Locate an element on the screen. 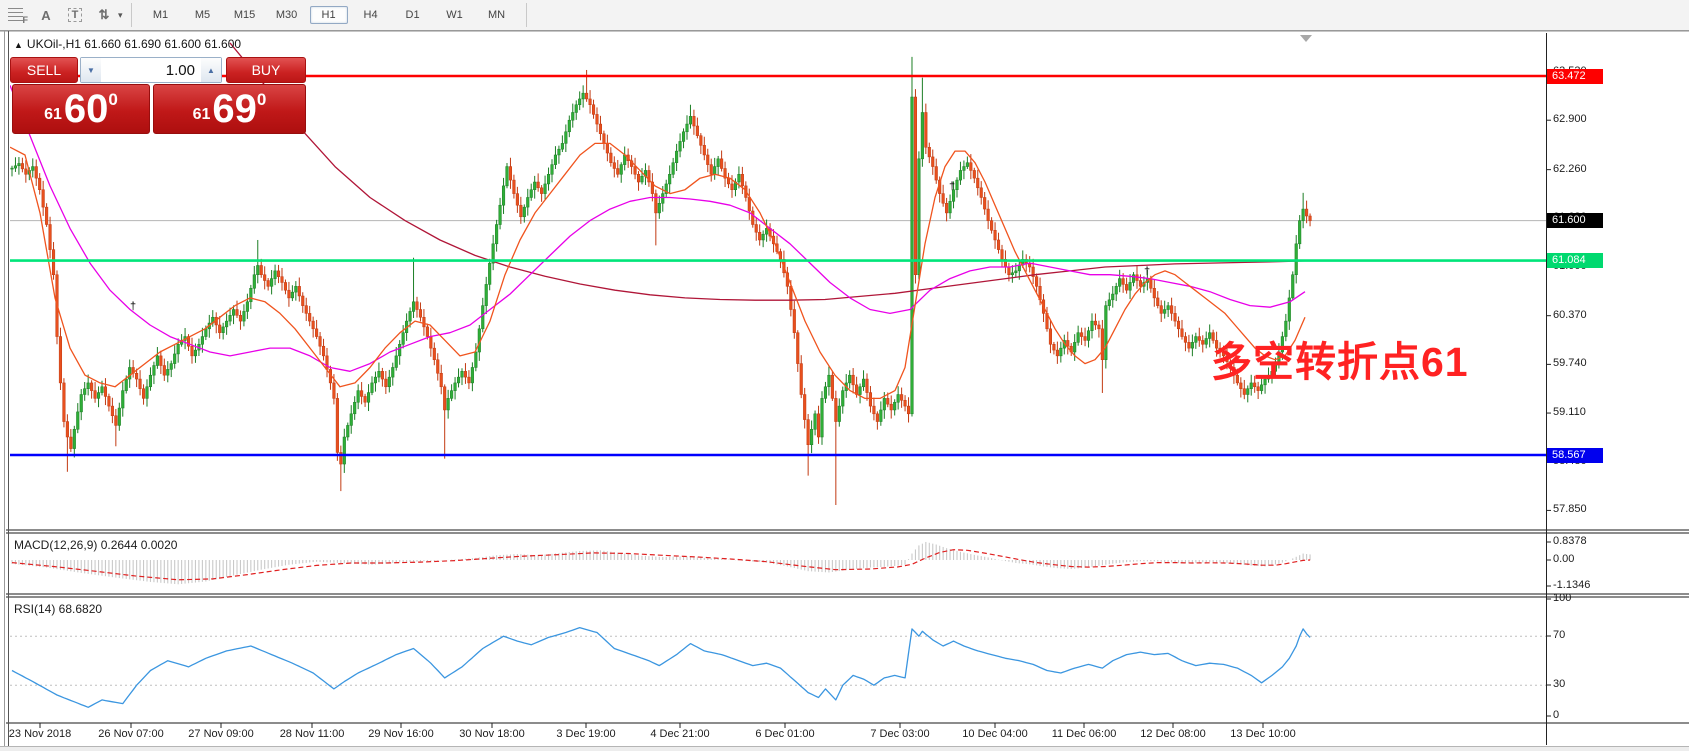 The image size is (1689, 751). tab-timeframe-mn: MN is located at coordinates (496, 15).